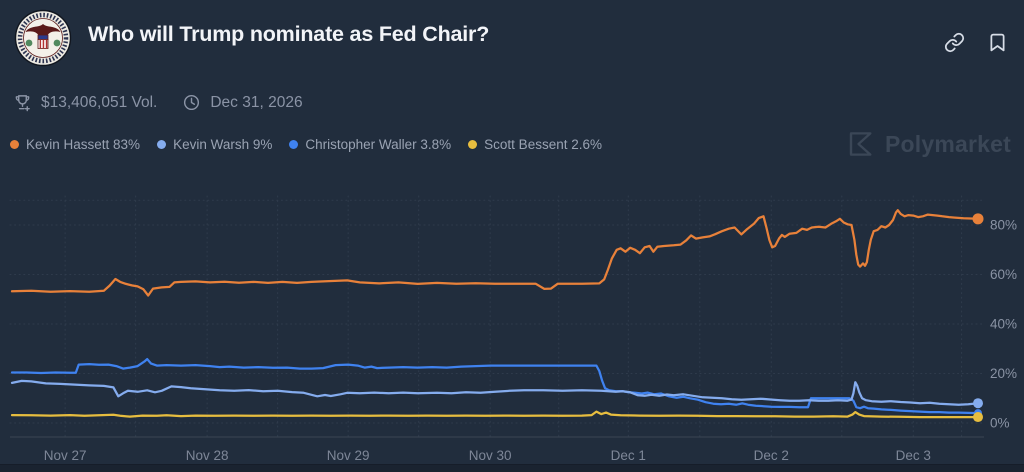 This screenshot has width=1024, height=472. What do you see at coordinates (378, 144) in the screenshot?
I see `legend-label: Christopher Waller 3.8%` at bounding box center [378, 144].